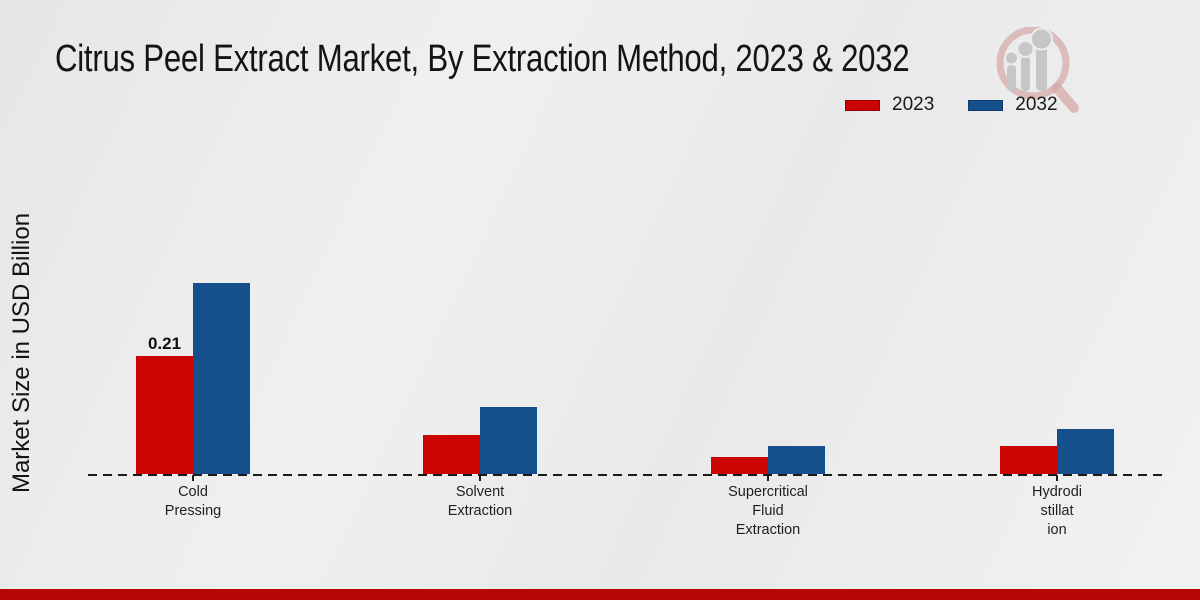 Image resolution: width=1200 pixels, height=600 pixels. I want to click on bar-2032-hydrodistillation, so click(1085, 451).